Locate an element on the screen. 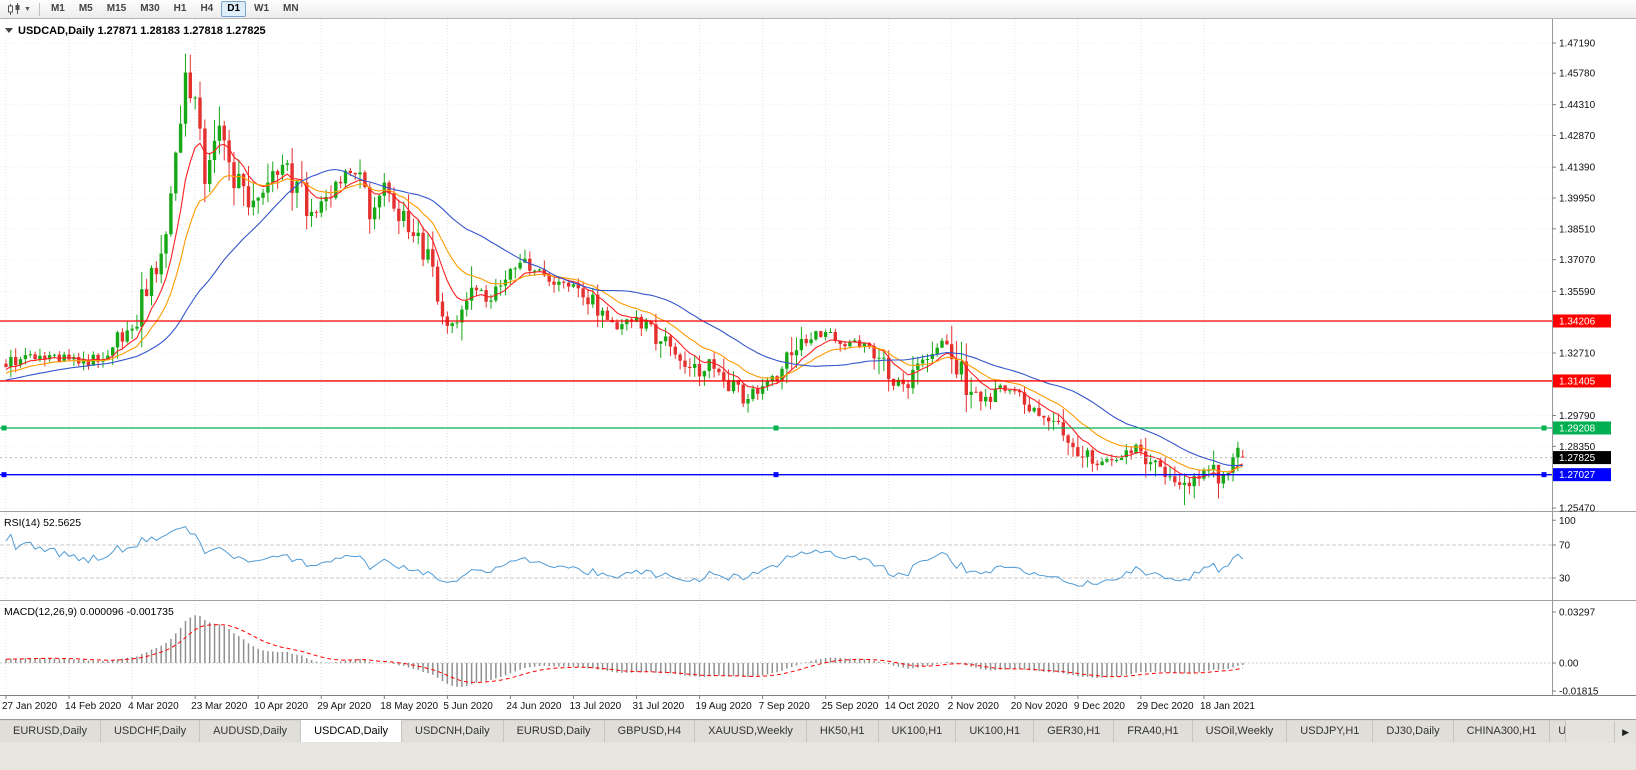 Image resolution: width=1636 pixels, height=770 pixels. svg-text: 29 Dec 2020 is located at coordinates (1165, 706).